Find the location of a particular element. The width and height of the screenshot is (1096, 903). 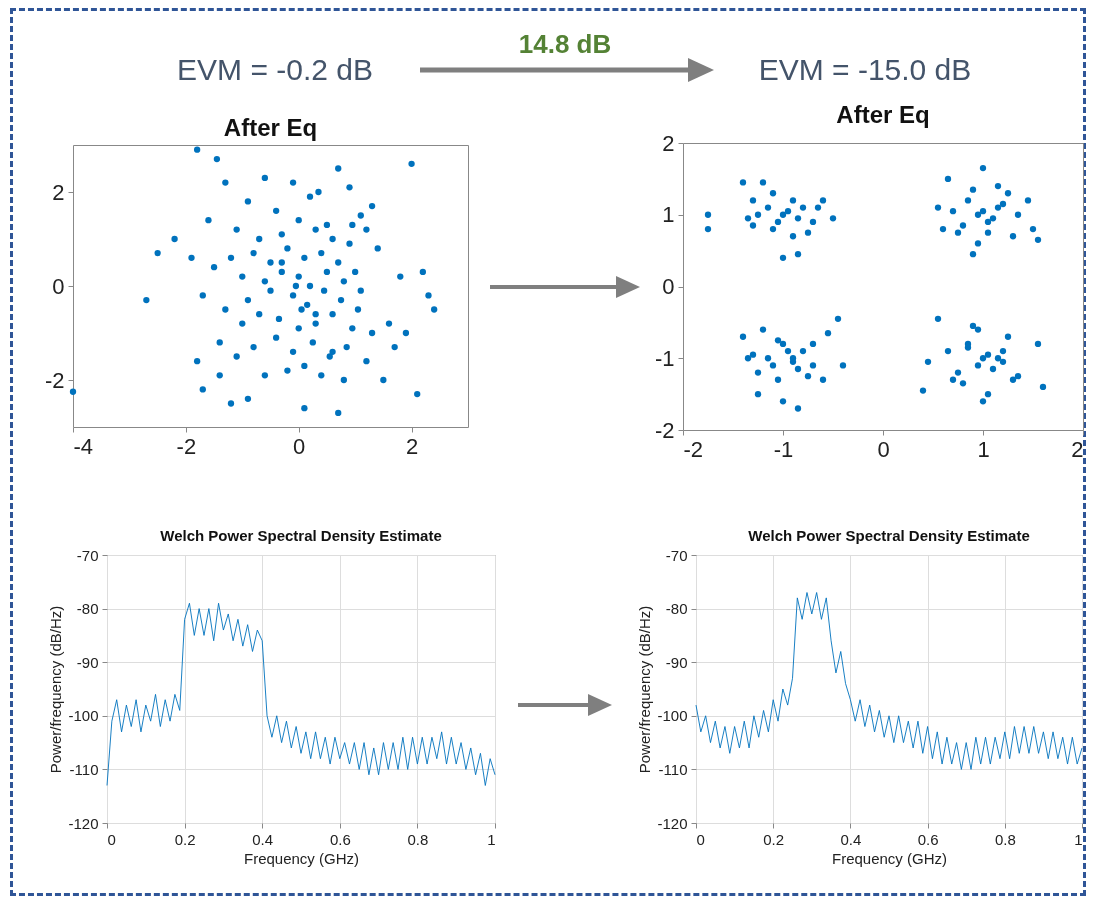

x-tick-label: -1 is located at coordinates (783, 449).